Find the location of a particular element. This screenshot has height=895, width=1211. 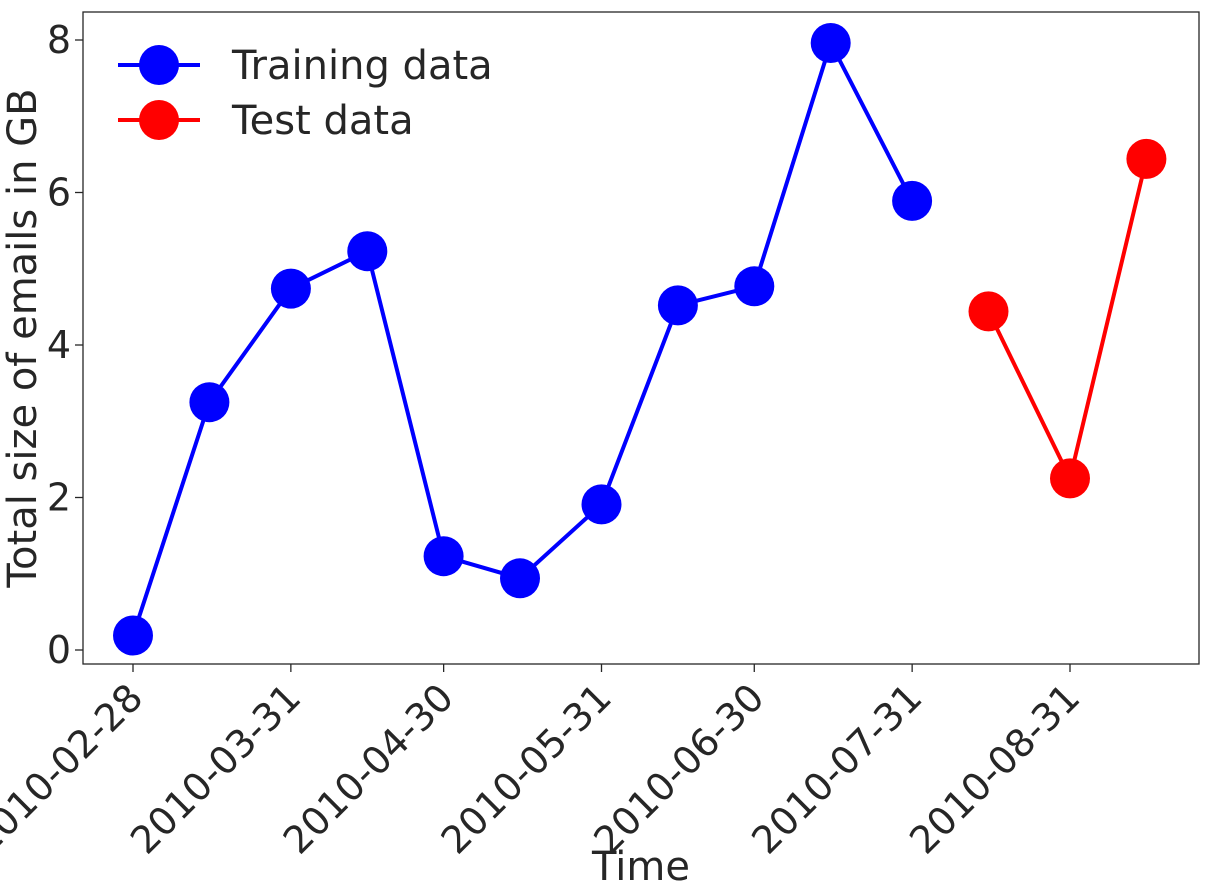

legend-label: Test data is located at coordinates (322, 121).